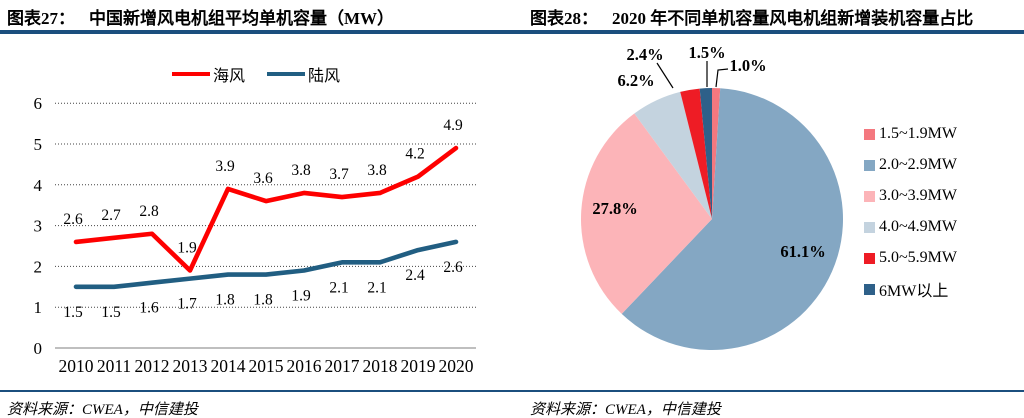  I want to click on svg-text: 1.7, so click(187, 304).